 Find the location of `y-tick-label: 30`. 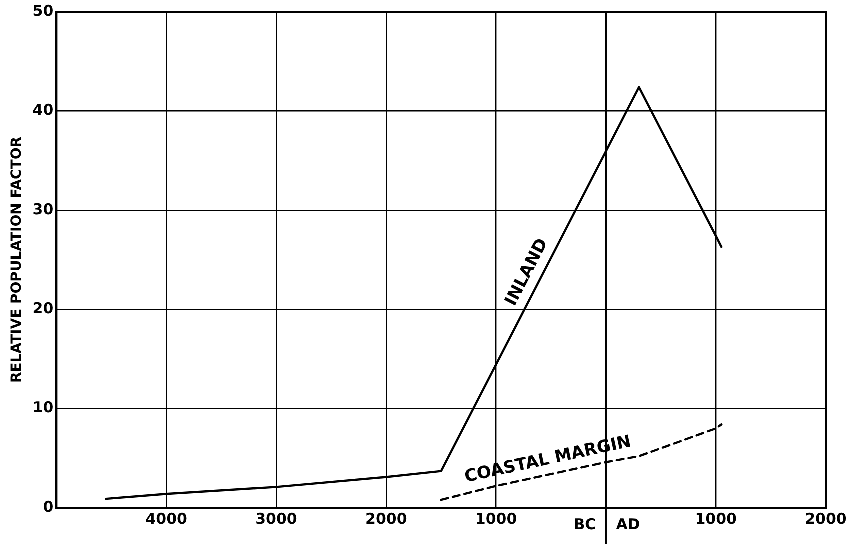

y-tick-label: 30 is located at coordinates (43, 209).